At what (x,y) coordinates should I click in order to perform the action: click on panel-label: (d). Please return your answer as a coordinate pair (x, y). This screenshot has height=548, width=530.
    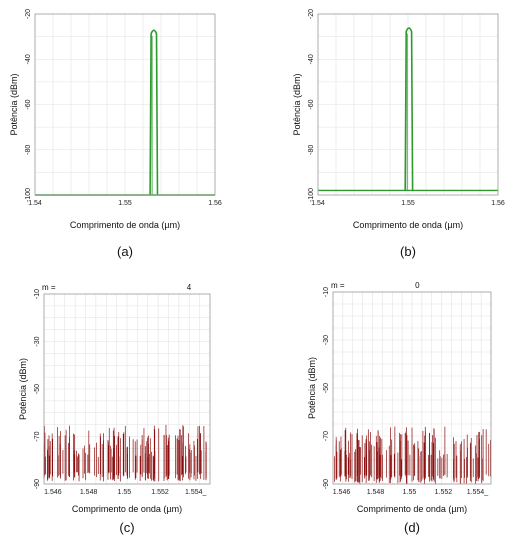
    Looking at the image, I should click on (412, 527).